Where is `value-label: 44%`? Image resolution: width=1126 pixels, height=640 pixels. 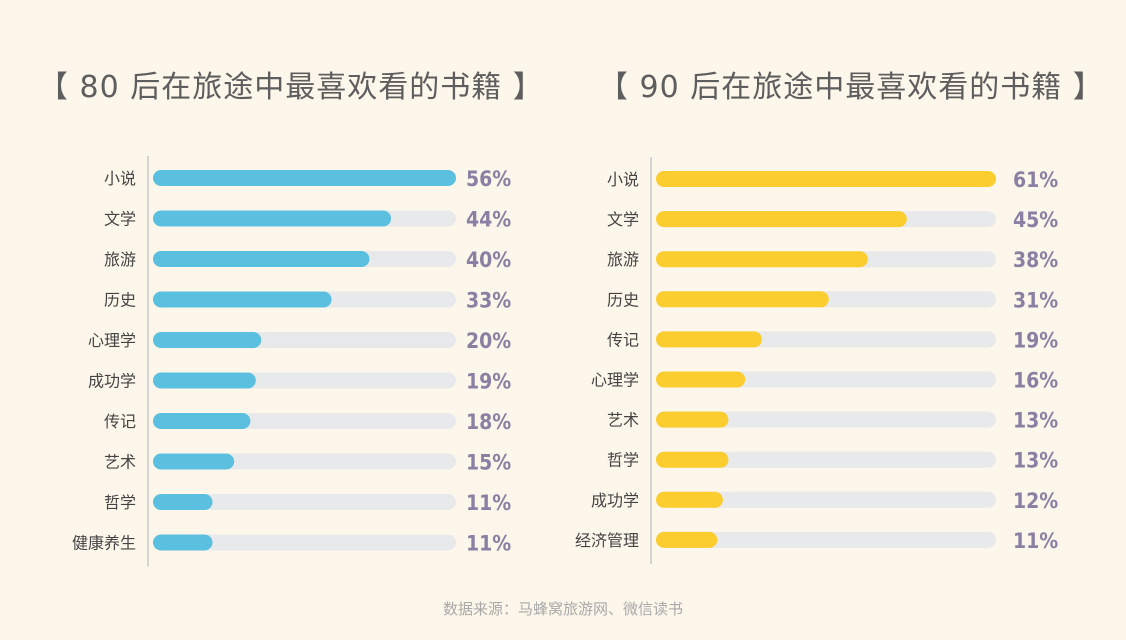 value-label: 44% is located at coordinates (488, 220).